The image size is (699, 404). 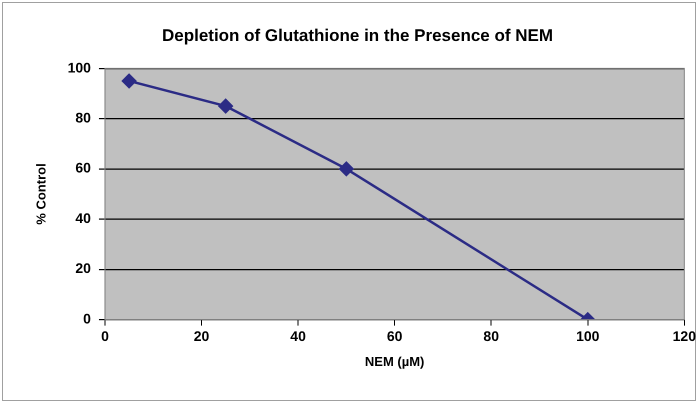 What do you see at coordinates (394, 336) in the screenshot?
I see `x-tick-label: 60` at bounding box center [394, 336].